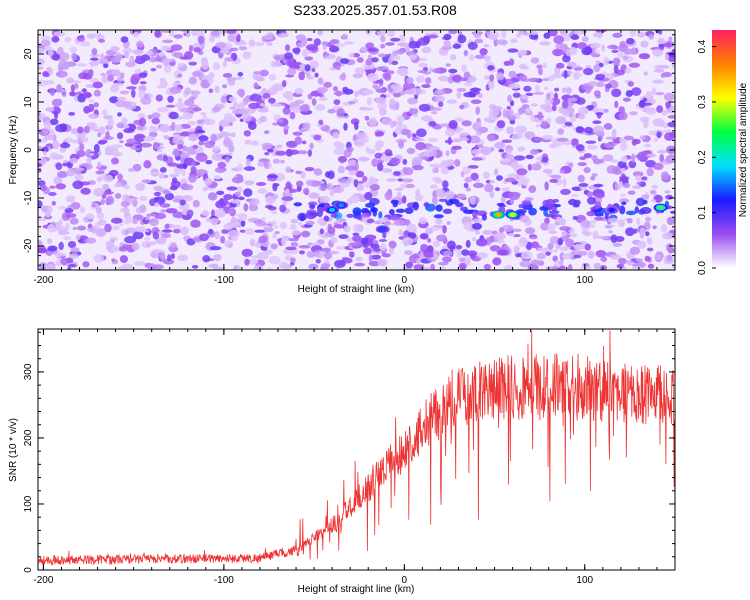 This screenshot has width=750, height=600. Describe the element at coordinates (28, 437) in the screenshot. I see `y-tick-label: 200` at that location.